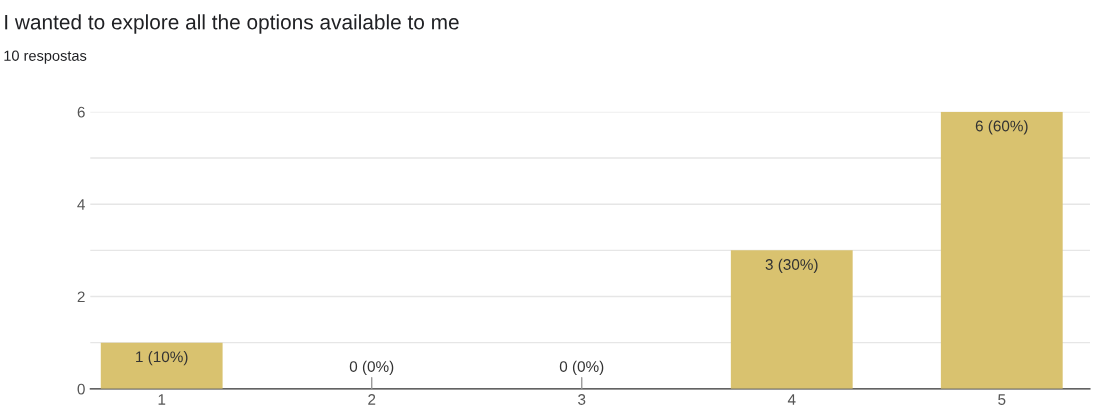 The image size is (1101, 419). I want to click on data-label: 6 (60%), so click(1001, 127).